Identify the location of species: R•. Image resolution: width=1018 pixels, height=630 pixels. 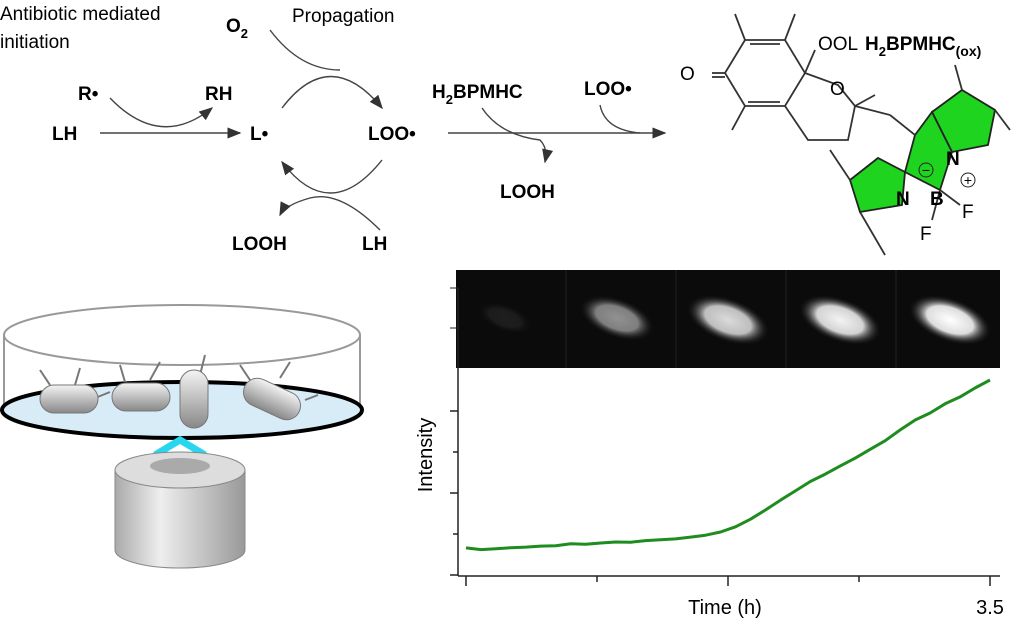
(88, 94).